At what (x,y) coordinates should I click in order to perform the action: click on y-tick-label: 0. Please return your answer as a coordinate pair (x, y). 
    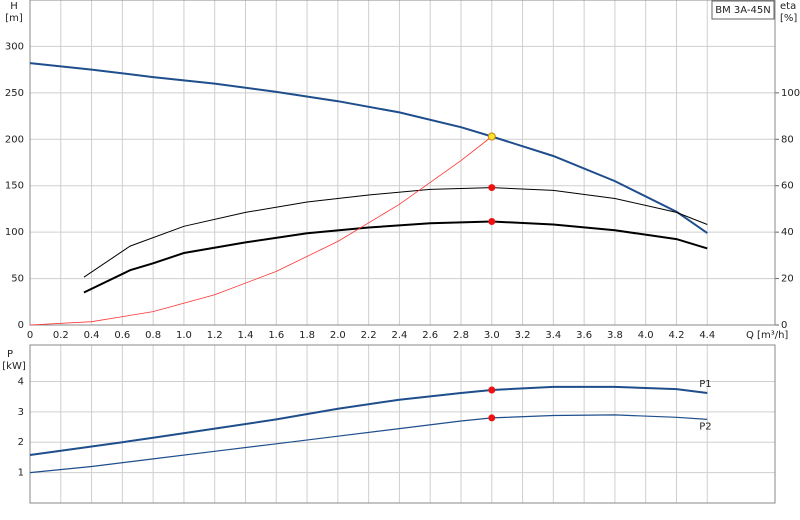
    Looking at the image, I should click on (21, 325).